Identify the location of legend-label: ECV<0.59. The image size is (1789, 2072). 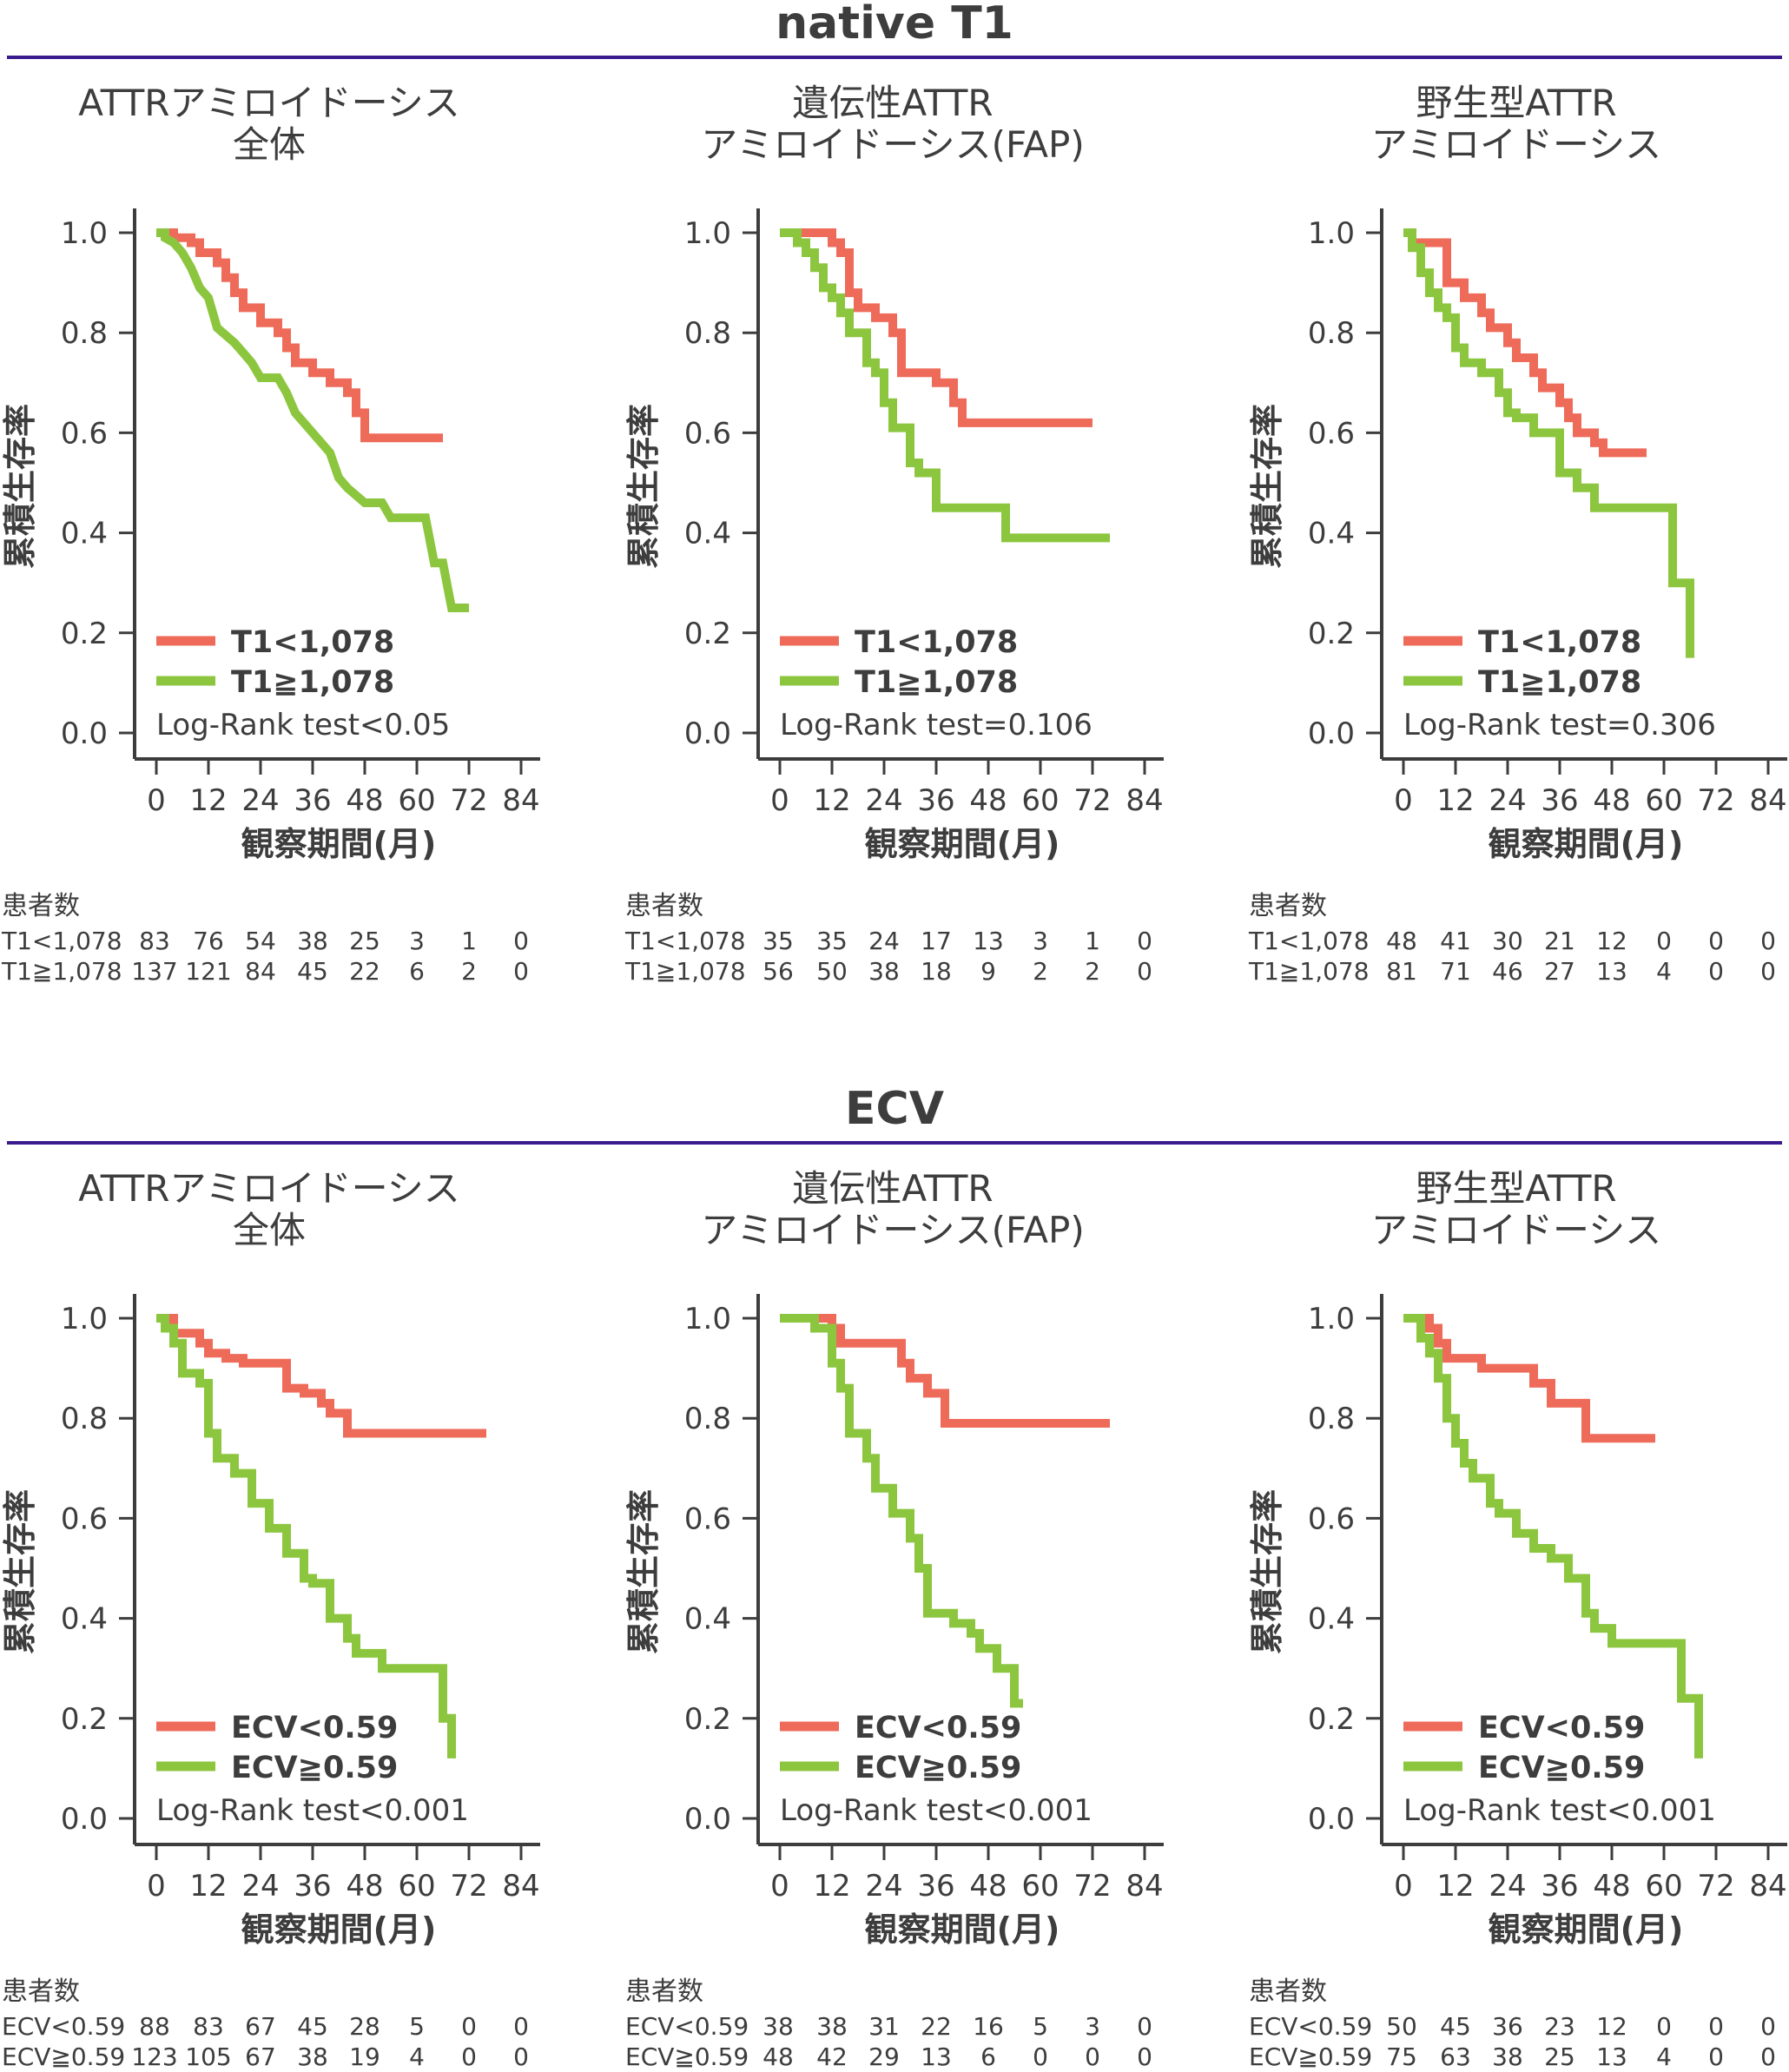
(1561, 1728).